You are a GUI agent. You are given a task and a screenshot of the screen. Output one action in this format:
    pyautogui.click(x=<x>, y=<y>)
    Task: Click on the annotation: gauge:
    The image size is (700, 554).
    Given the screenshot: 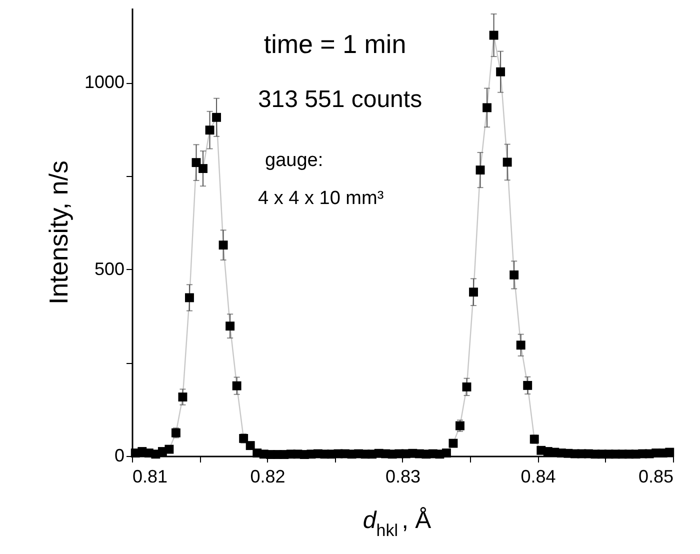 What is the action you would take?
    pyautogui.click(x=294, y=160)
    